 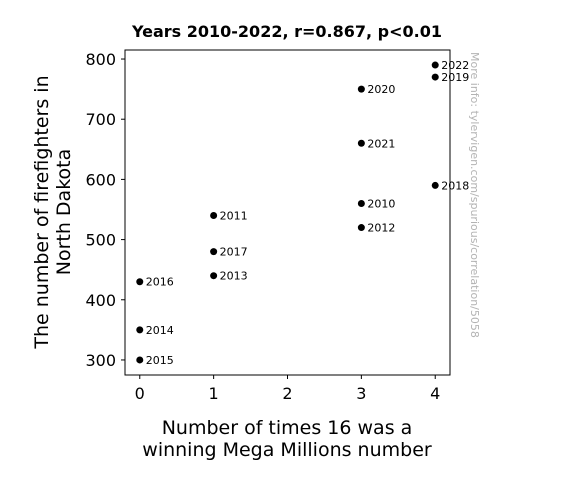 What do you see at coordinates (42, 212) in the screenshot?
I see `y-axis-label-line-1: The number of firefighters in` at bounding box center [42, 212].